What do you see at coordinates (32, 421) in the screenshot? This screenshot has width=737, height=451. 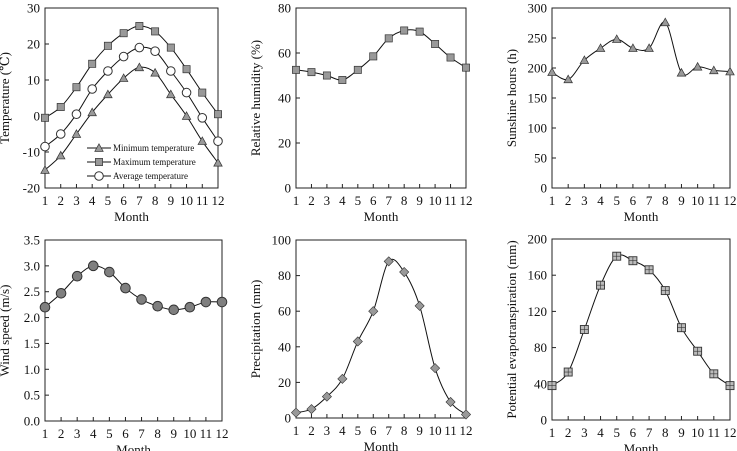 I see `y-tick-label: 0.0` at bounding box center [32, 421].